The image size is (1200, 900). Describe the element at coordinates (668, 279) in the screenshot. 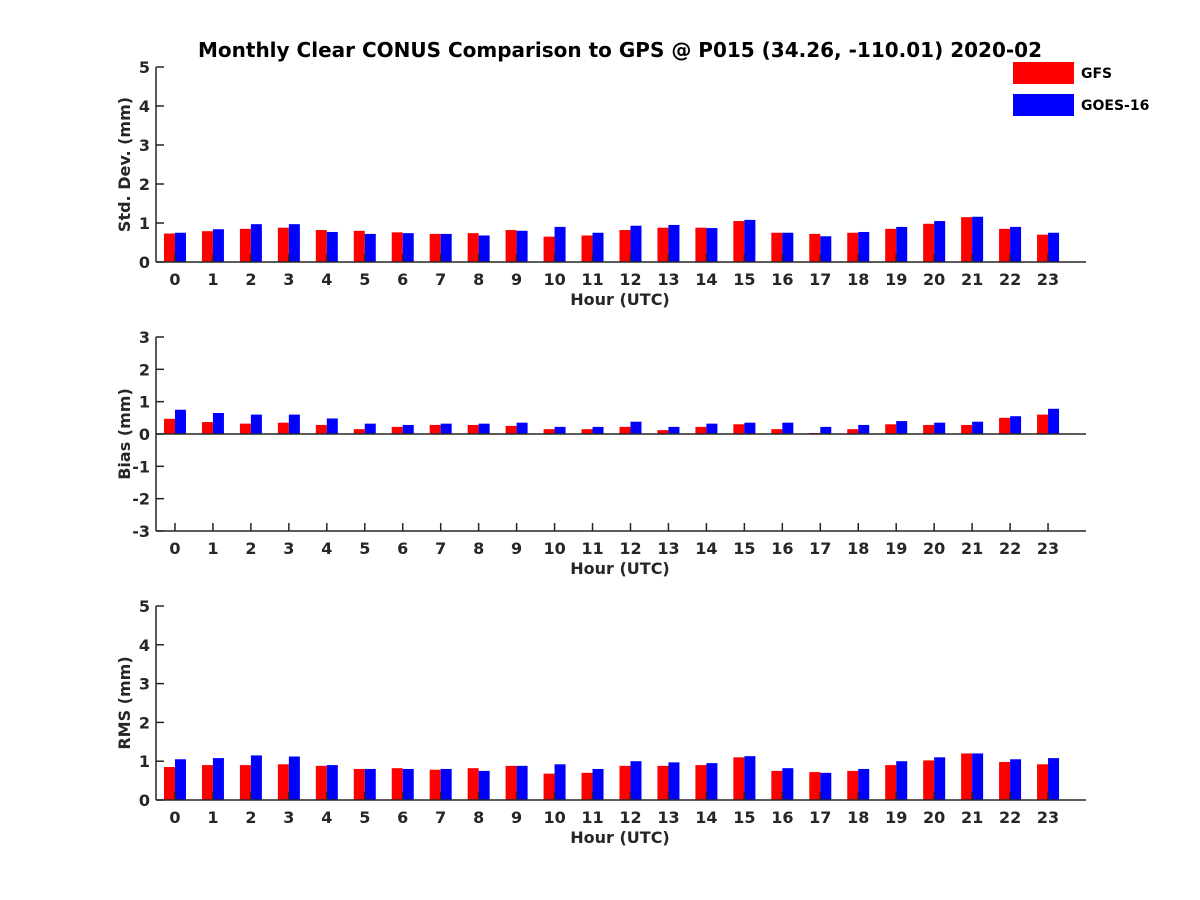

I see `x-tick-label: 13` at that location.